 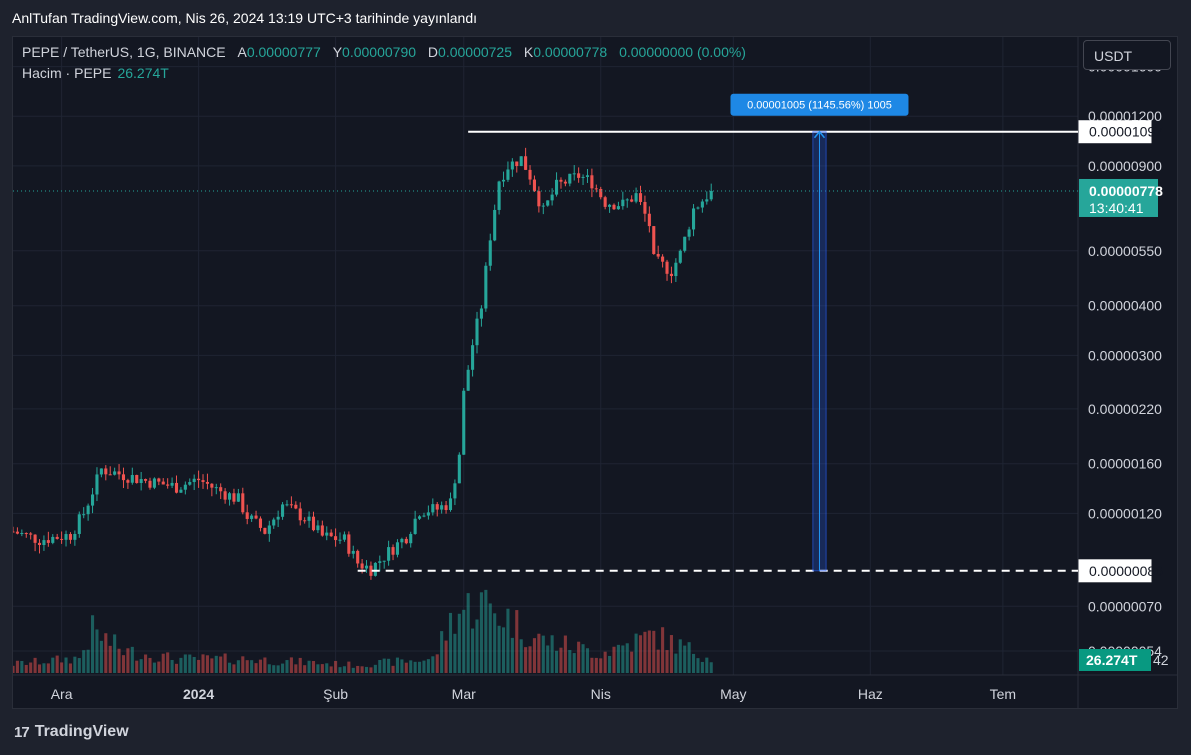 What do you see at coordinates (1125, 464) in the screenshot?
I see `y-tick-label: 0.00000160` at bounding box center [1125, 464].